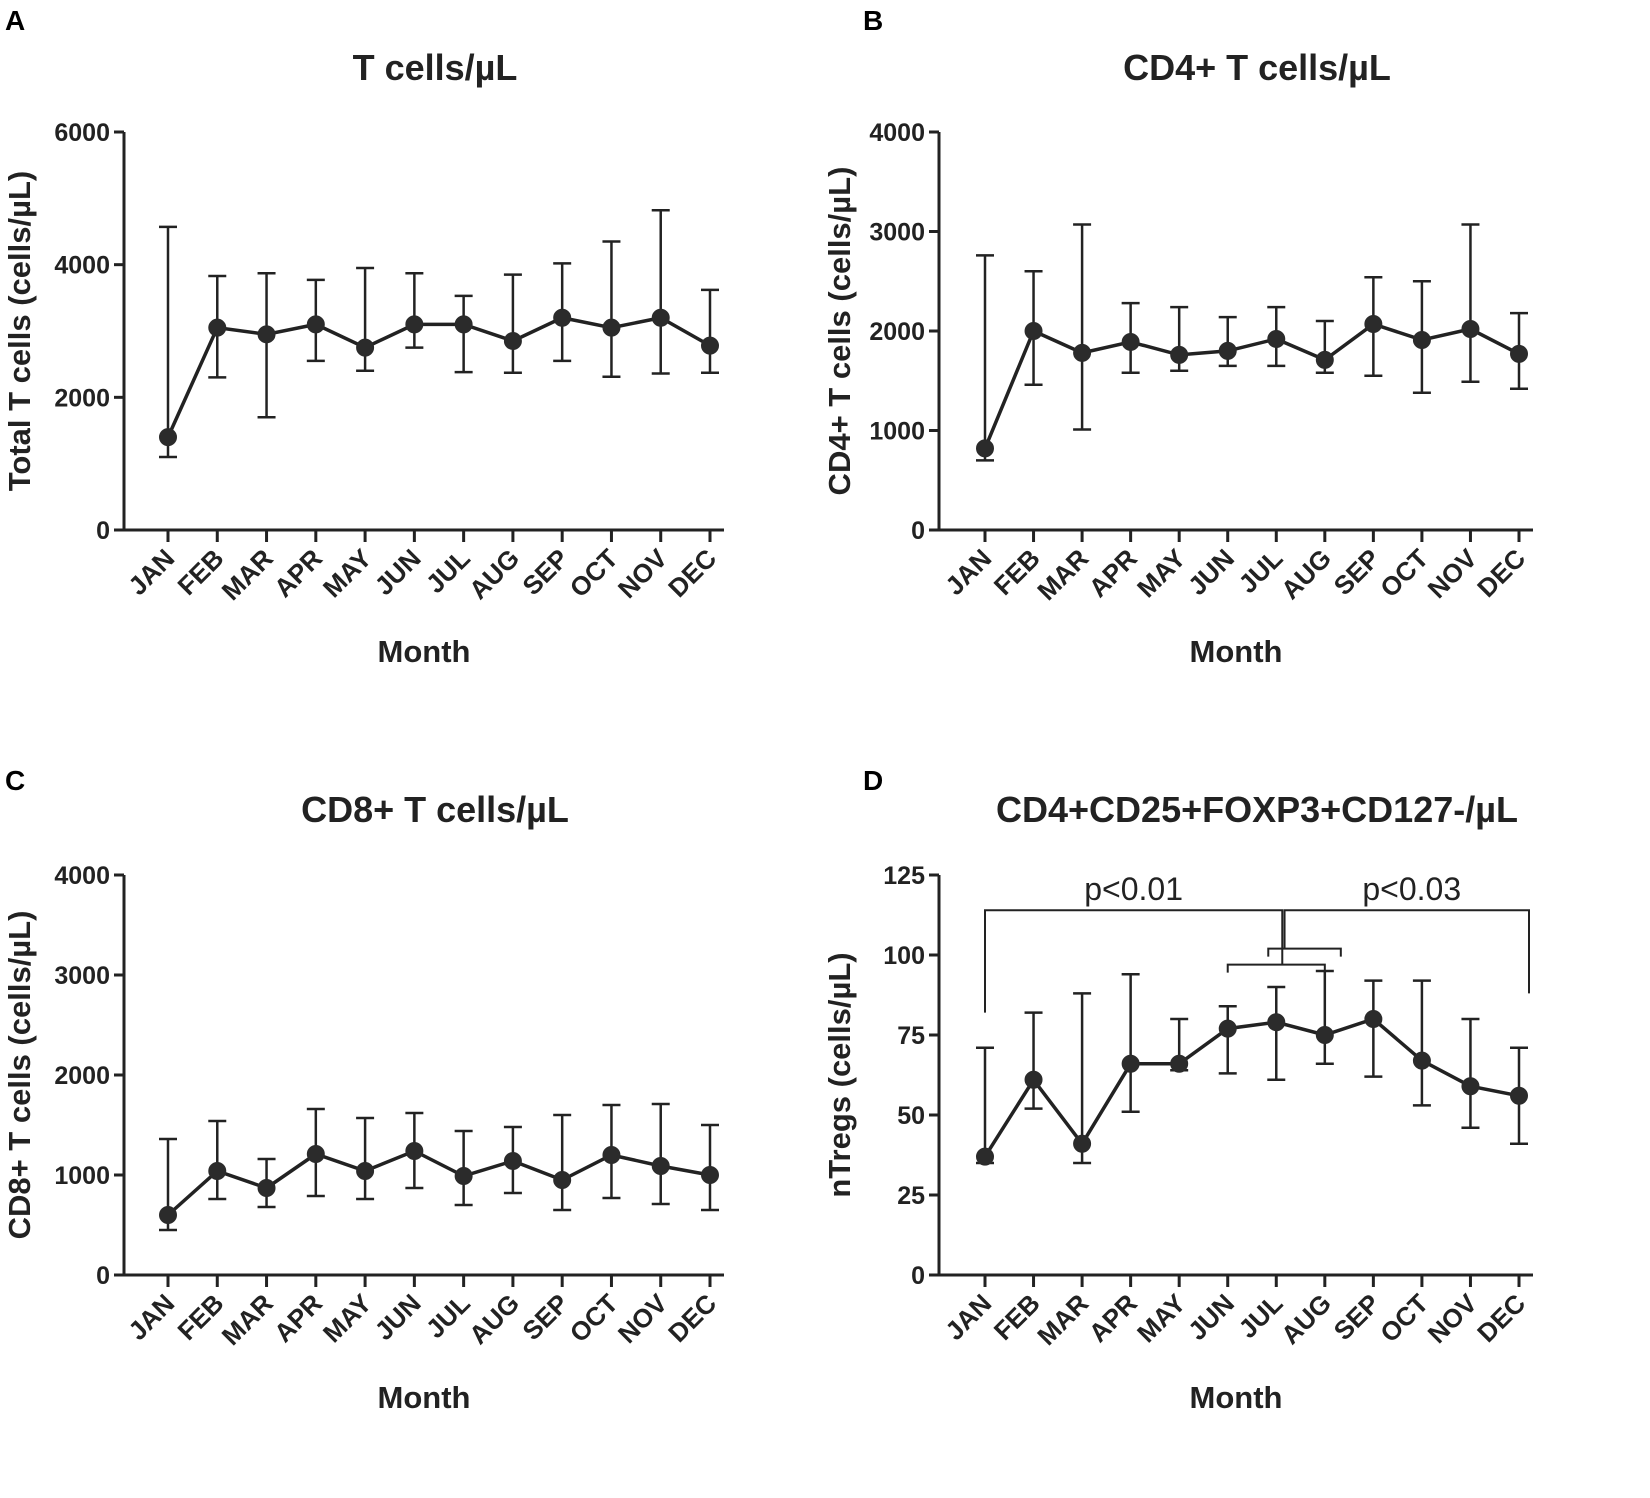  What do you see at coordinates (1134, 961) in the screenshot?
I see `bracket-line` at bounding box center [1134, 961].